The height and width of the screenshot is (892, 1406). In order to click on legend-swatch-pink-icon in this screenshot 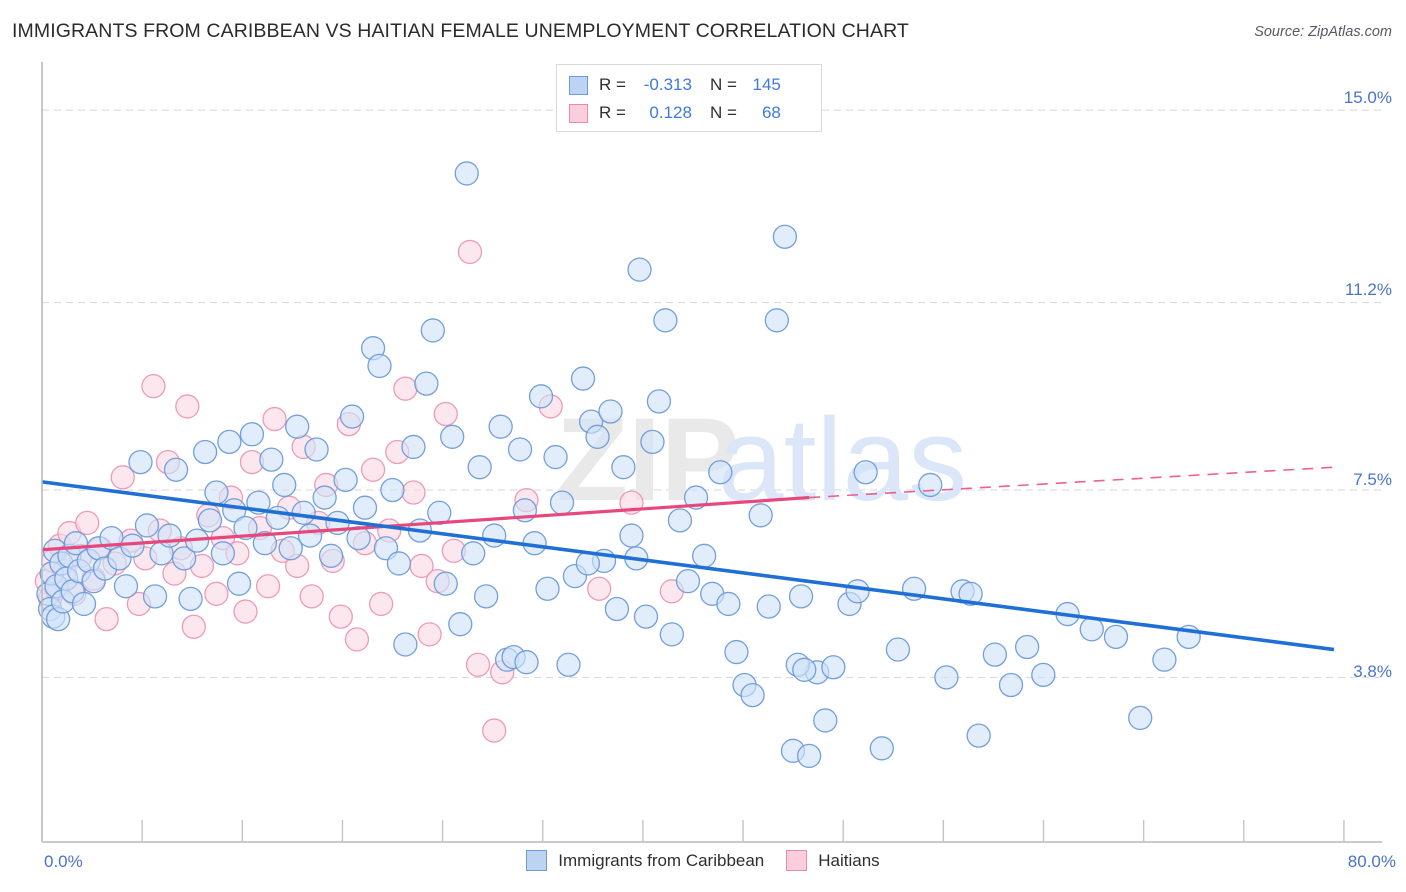, I will do `click(797, 860)`.